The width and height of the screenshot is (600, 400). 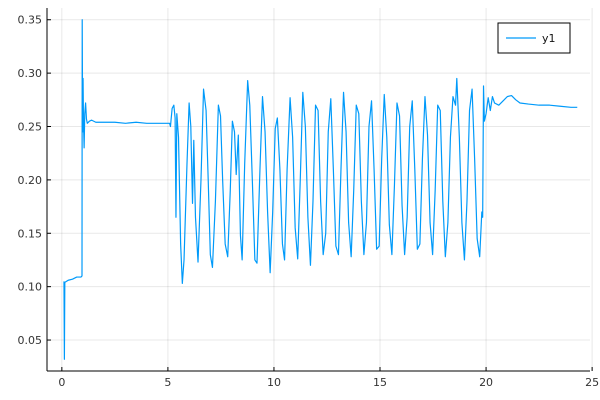 I want to click on x-tick-label: 25, so click(x=592, y=382).